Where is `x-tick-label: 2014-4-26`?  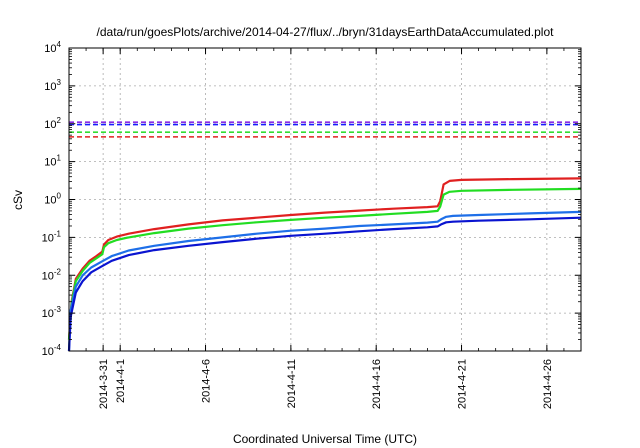
x-tick-label: 2014-4-26 is located at coordinates (548, 384).